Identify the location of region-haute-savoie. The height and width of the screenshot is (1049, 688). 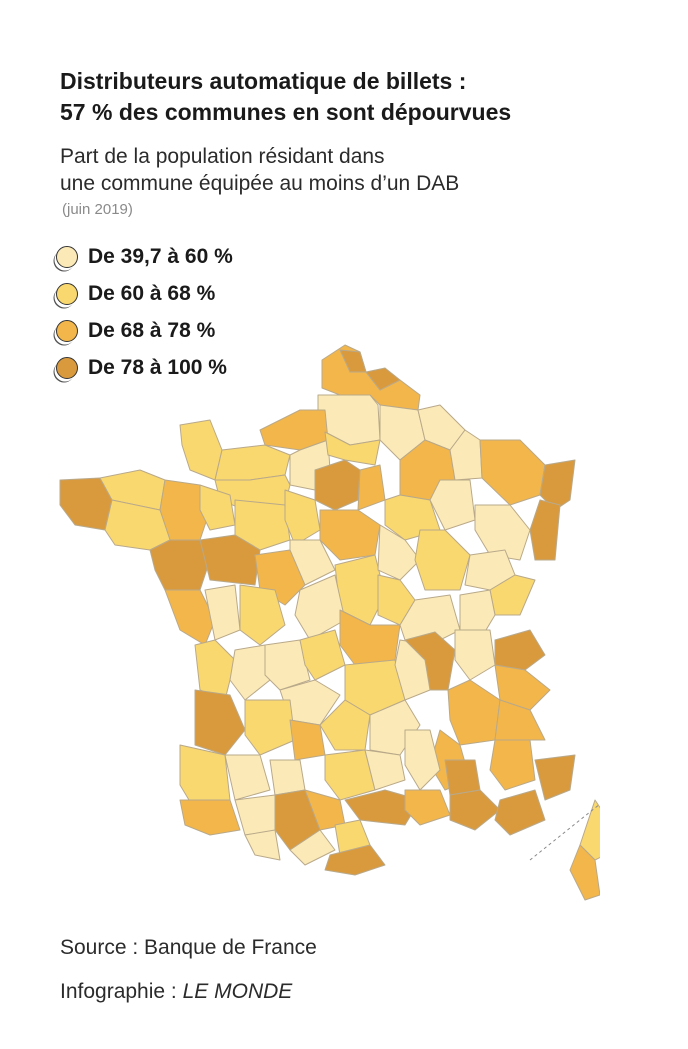
(520, 650).